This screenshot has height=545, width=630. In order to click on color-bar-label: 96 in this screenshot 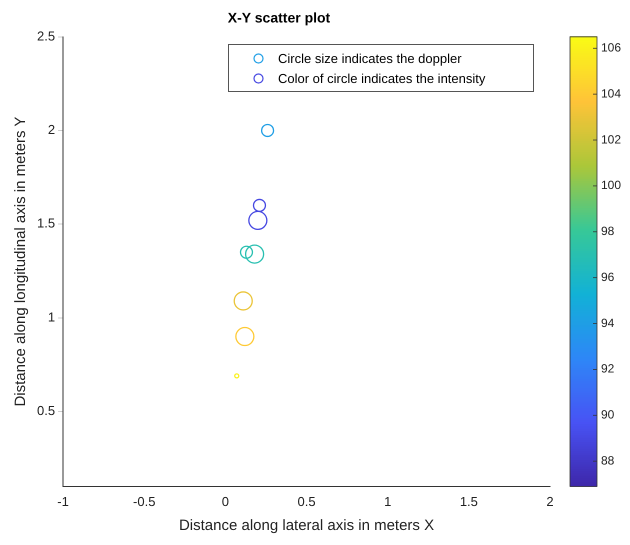, I will do `click(608, 277)`.